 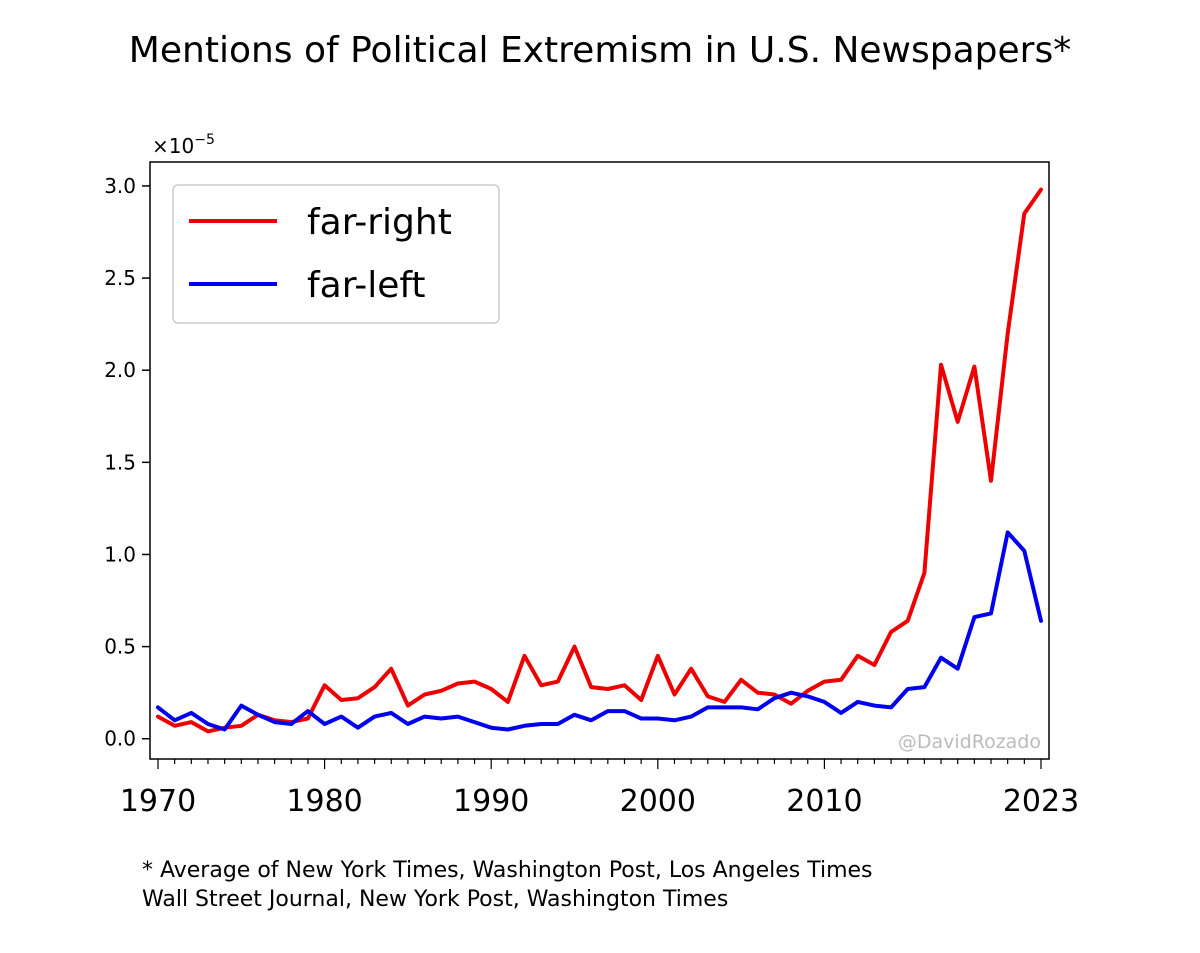 I want to click on y-multiplier-label: ×10⁻⁵, so click(x=183, y=145).